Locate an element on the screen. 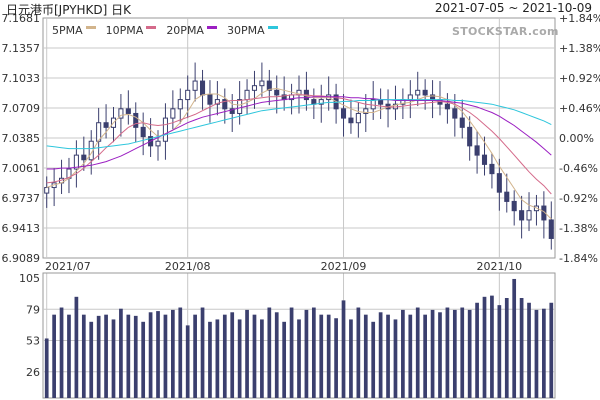  x-tick-label: 2021/09 is located at coordinates (344, 266).